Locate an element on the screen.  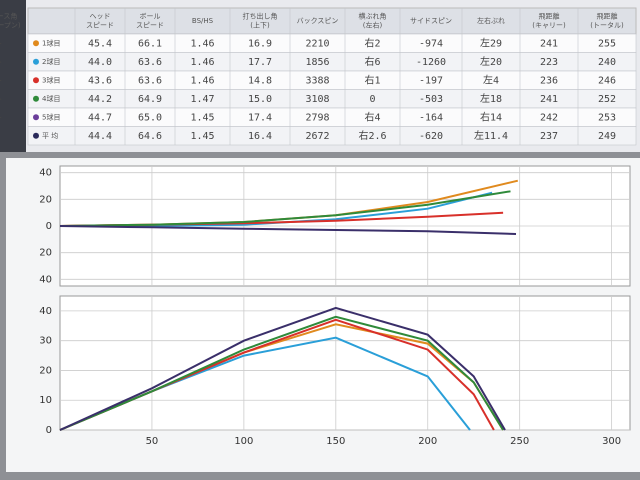
y-tick-label: 10 is located at coordinates (45, 400).